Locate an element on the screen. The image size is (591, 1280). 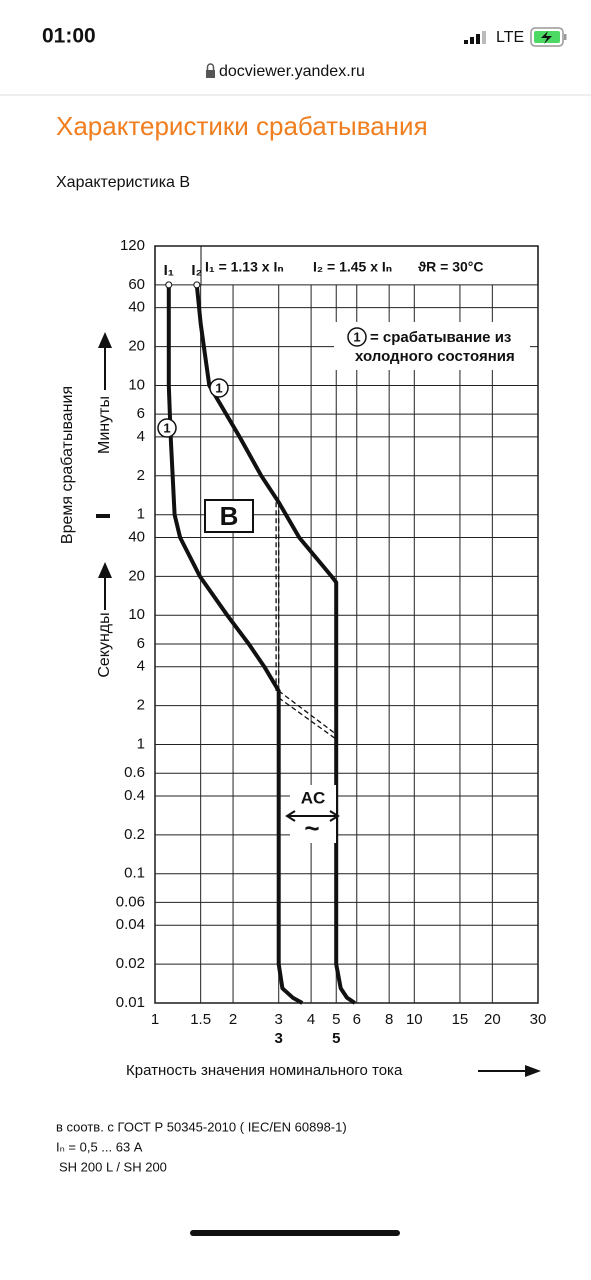
x-tick-label: 20 is located at coordinates (492, 1019).